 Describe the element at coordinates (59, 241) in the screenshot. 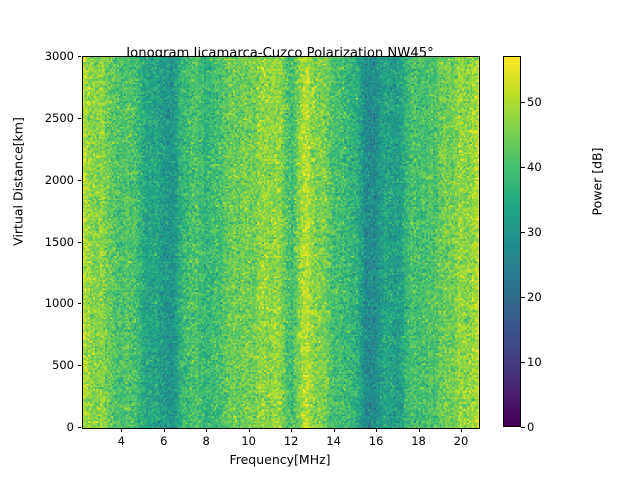

I see `y-tick-label: 1500` at that location.